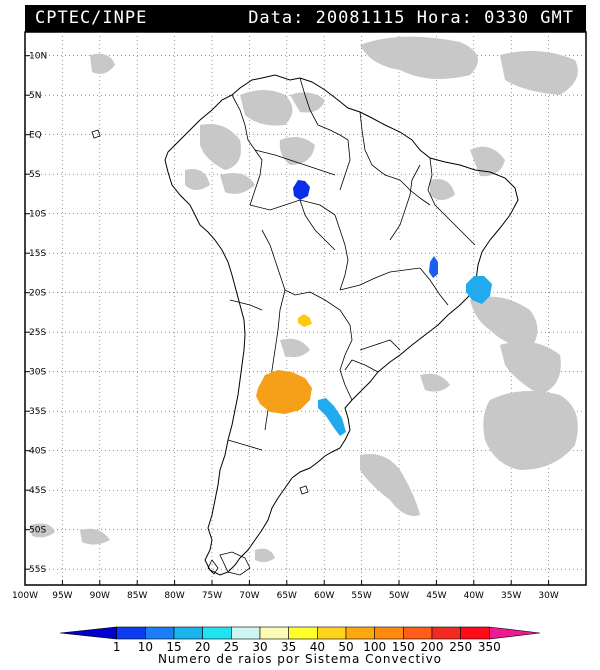 Image resolution: width=600 pixels, height=670 pixels. I want to click on lon-tick-label: 90W, so click(100, 596).